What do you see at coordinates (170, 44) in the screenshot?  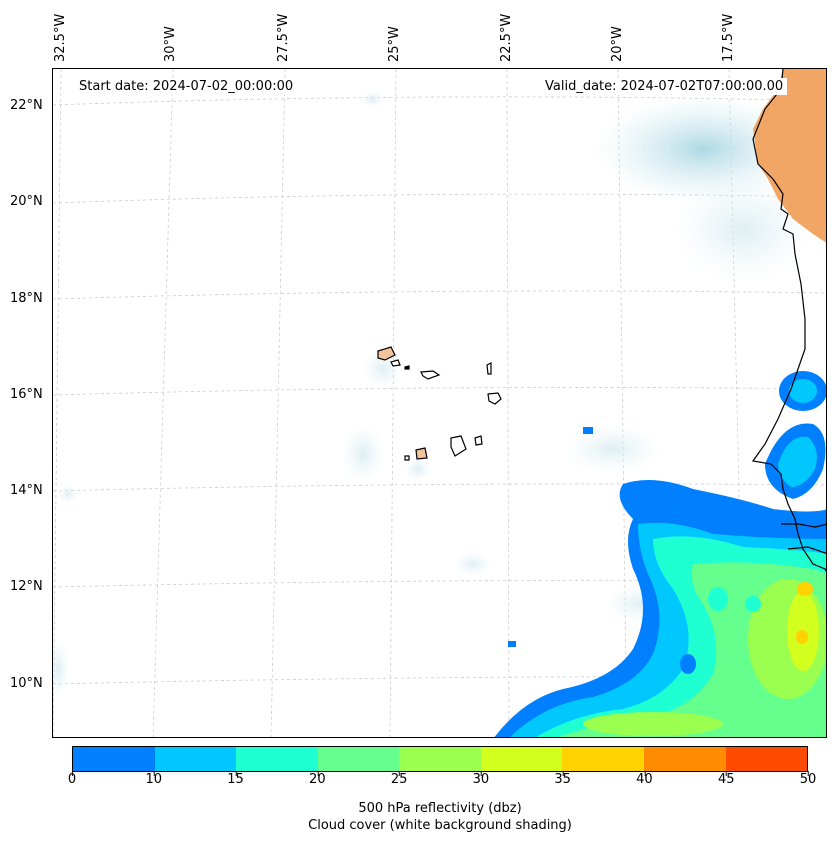 I see `lon-label-30w: 30°W` at bounding box center [170, 44].